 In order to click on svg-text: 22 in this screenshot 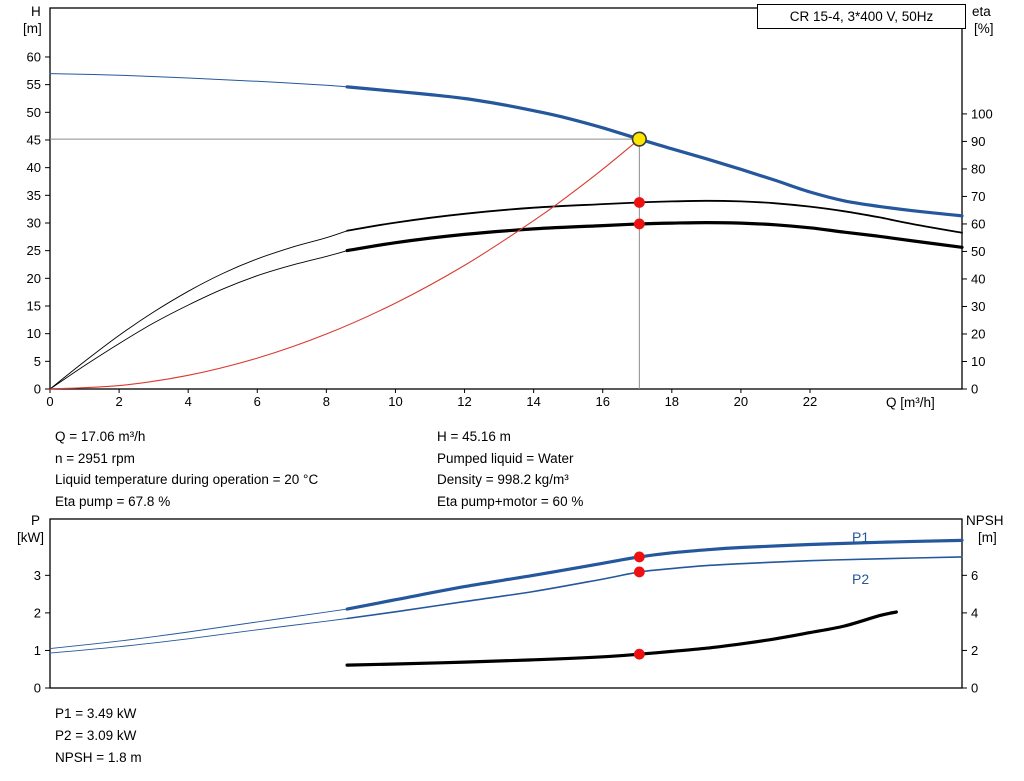, I will do `click(810, 401)`.